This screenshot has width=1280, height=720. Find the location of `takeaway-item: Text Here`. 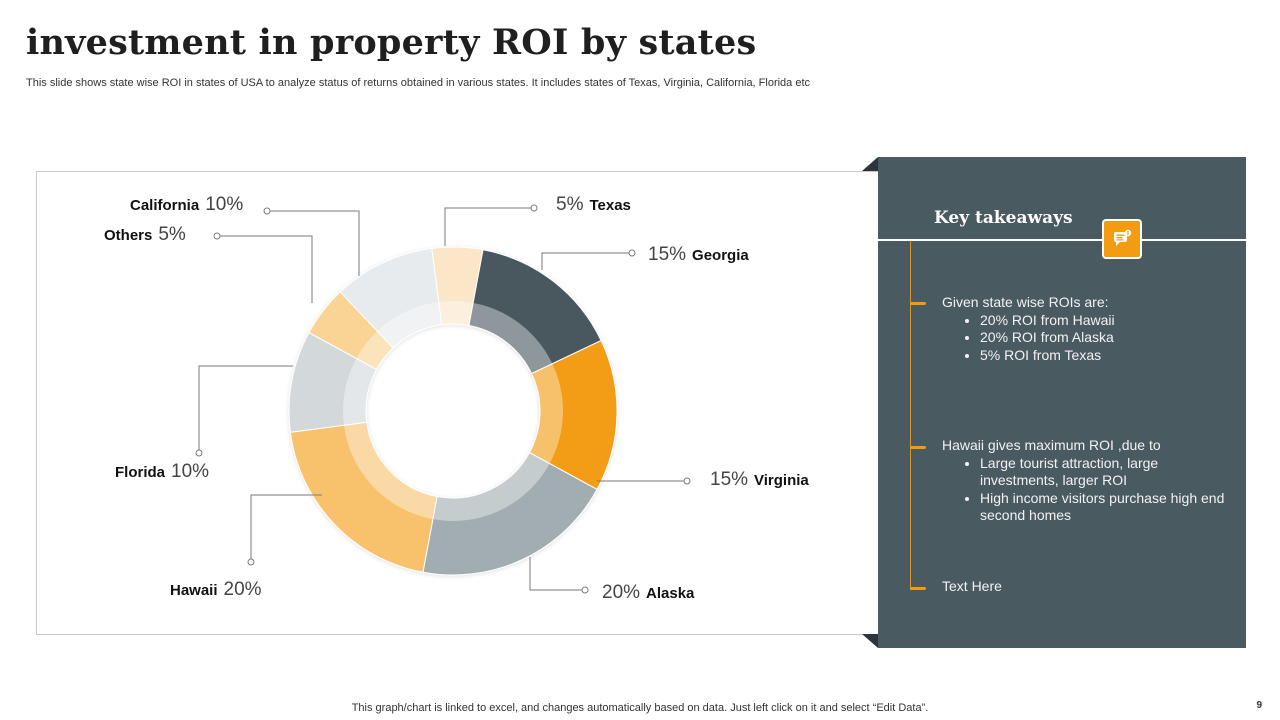

takeaway-item: Text Here is located at coordinates (1087, 587).